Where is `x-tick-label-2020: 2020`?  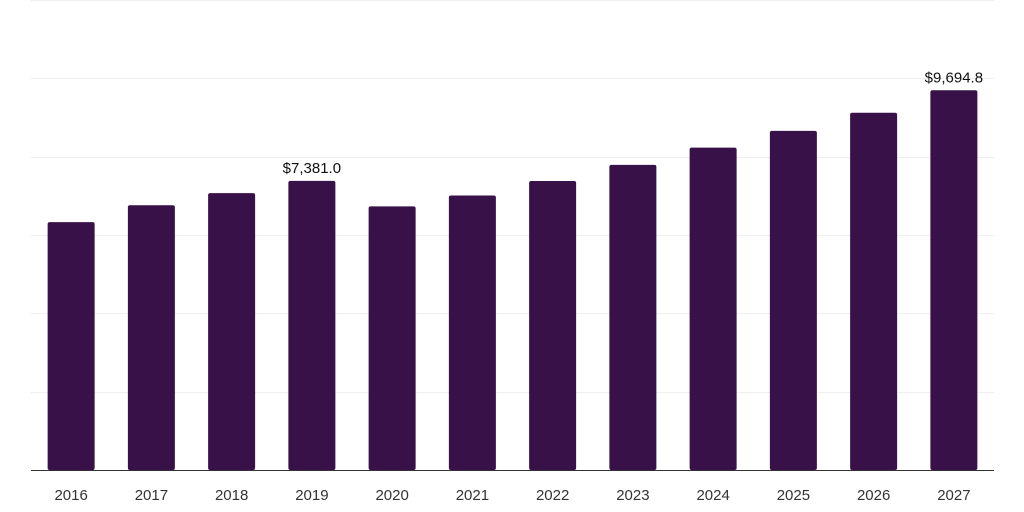 x-tick-label-2020: 2020 is located at coordinates (391, 495).